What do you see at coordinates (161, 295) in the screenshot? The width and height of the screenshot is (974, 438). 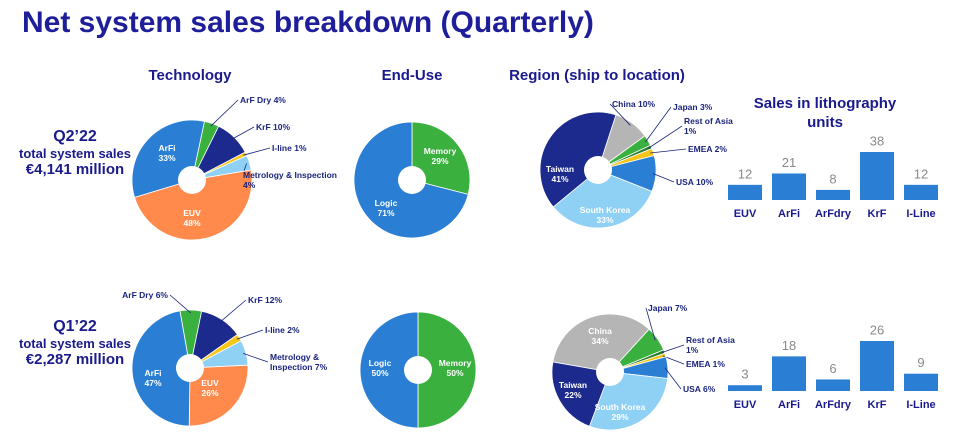 I see `slice-value: 6%` at bounding box center [161, 295].